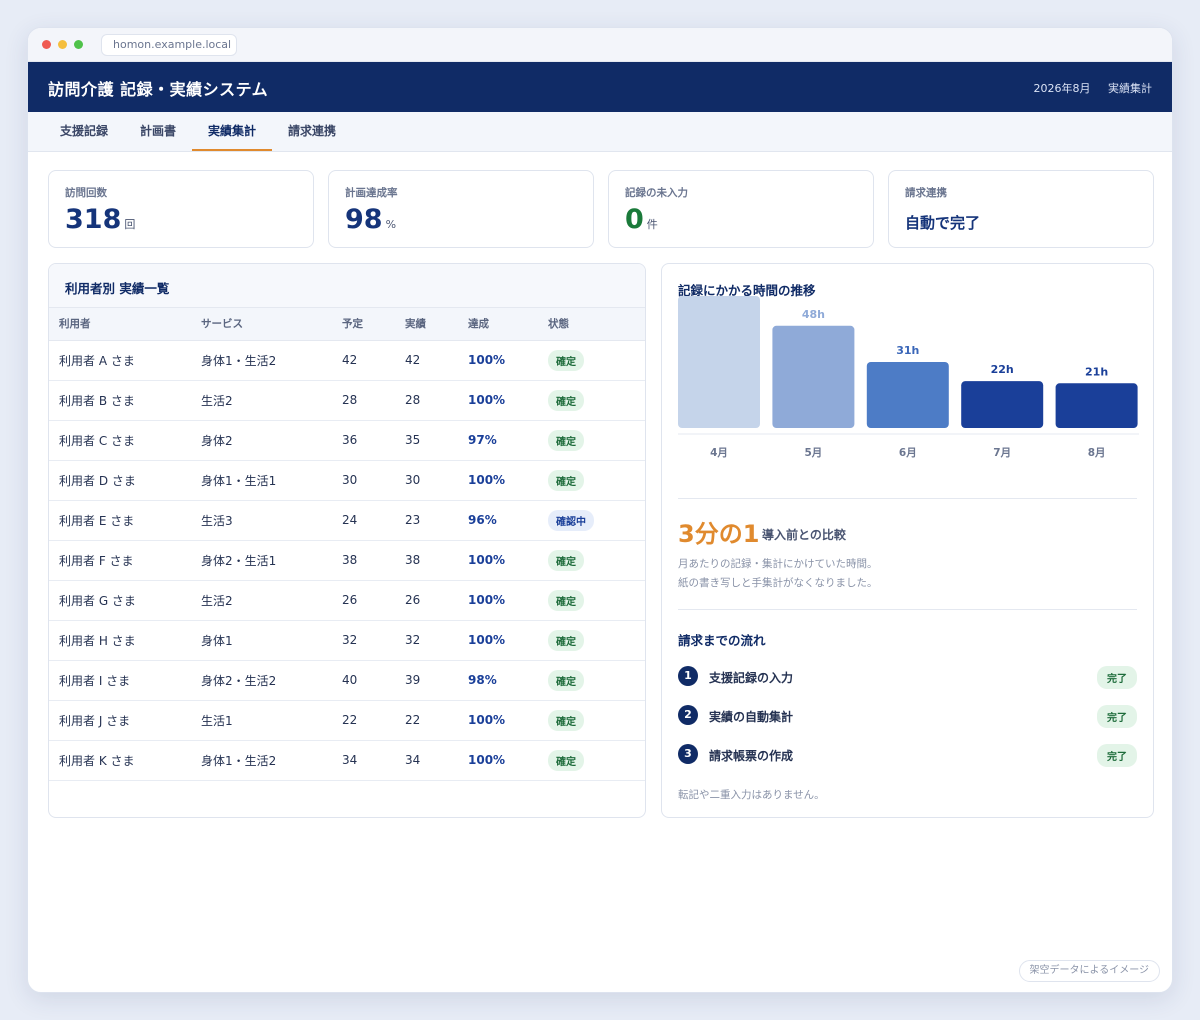 This screenshot has height=1020, width=1200. Describe the element at coordinates (652, 224) in the screenshot. I see `kpi-unit: 件` at that location.